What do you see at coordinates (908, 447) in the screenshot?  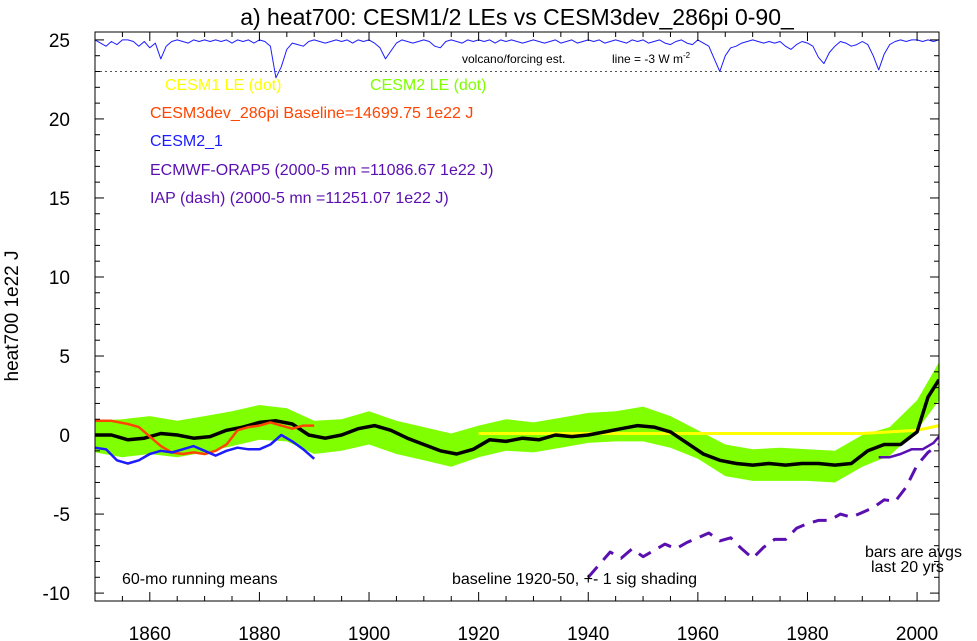 I see `series-ecmwf-orap5` at bounding box center [908, 447].